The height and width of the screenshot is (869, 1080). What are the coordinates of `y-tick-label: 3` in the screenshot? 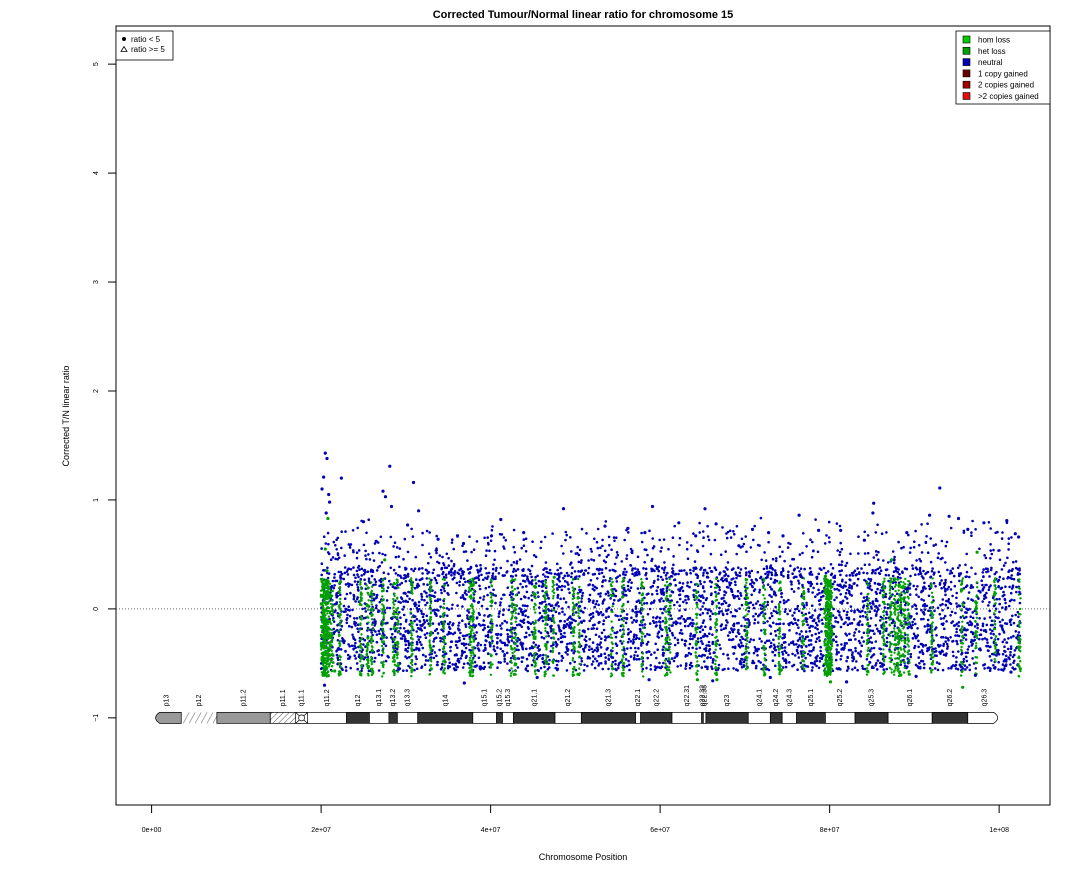 It's located at (96, 282).